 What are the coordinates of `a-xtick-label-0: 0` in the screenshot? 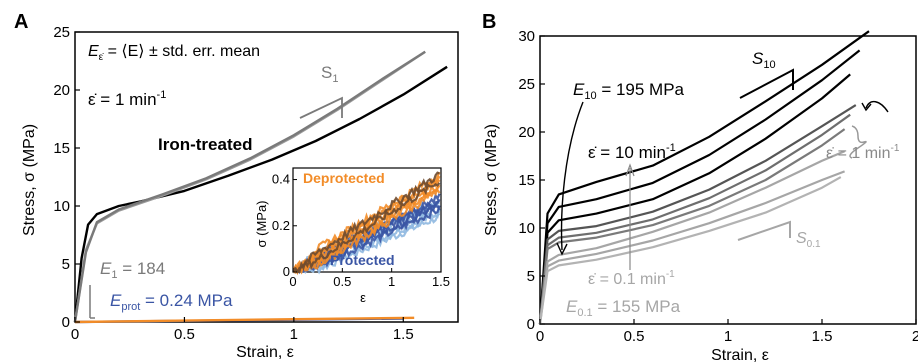 It's located at (75, 334).